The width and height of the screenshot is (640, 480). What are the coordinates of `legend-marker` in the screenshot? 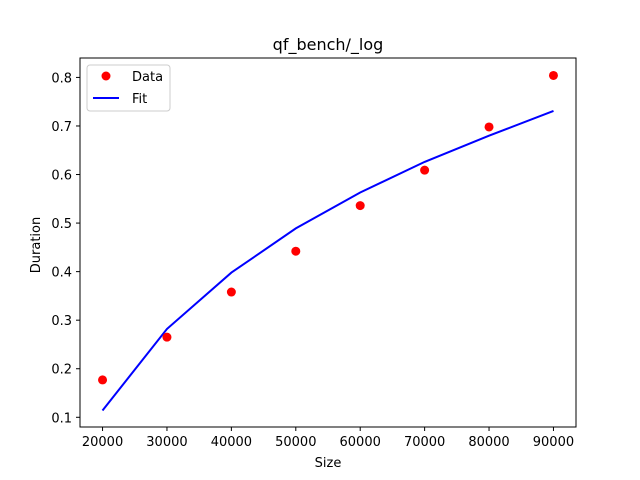 It's located at (106, 76).